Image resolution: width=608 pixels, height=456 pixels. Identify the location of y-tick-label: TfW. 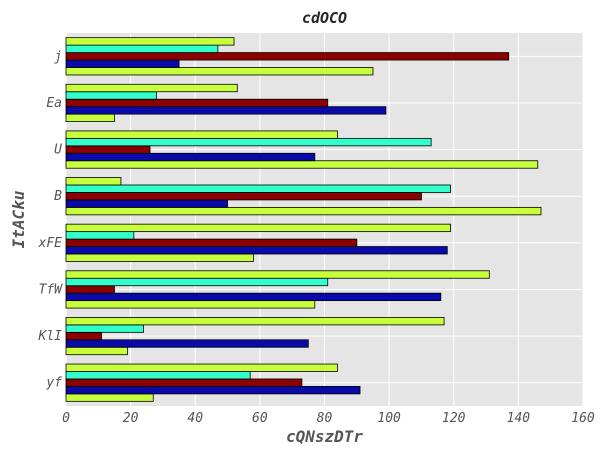
(51, 289).